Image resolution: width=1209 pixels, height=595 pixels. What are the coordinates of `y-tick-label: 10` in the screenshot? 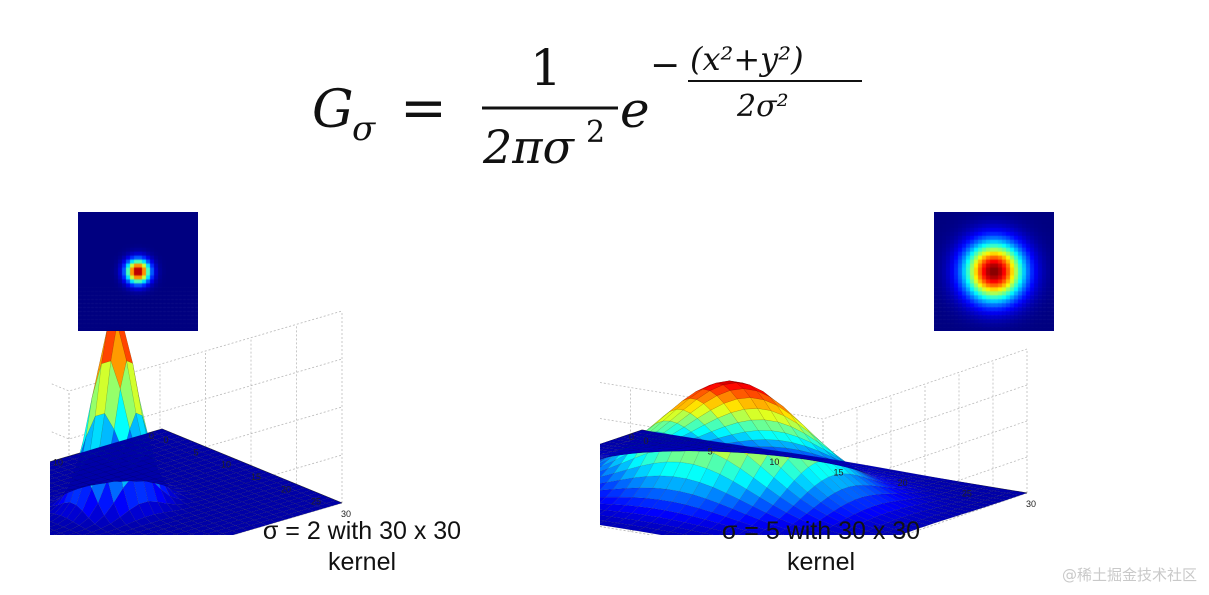 It's located at (58, 463).